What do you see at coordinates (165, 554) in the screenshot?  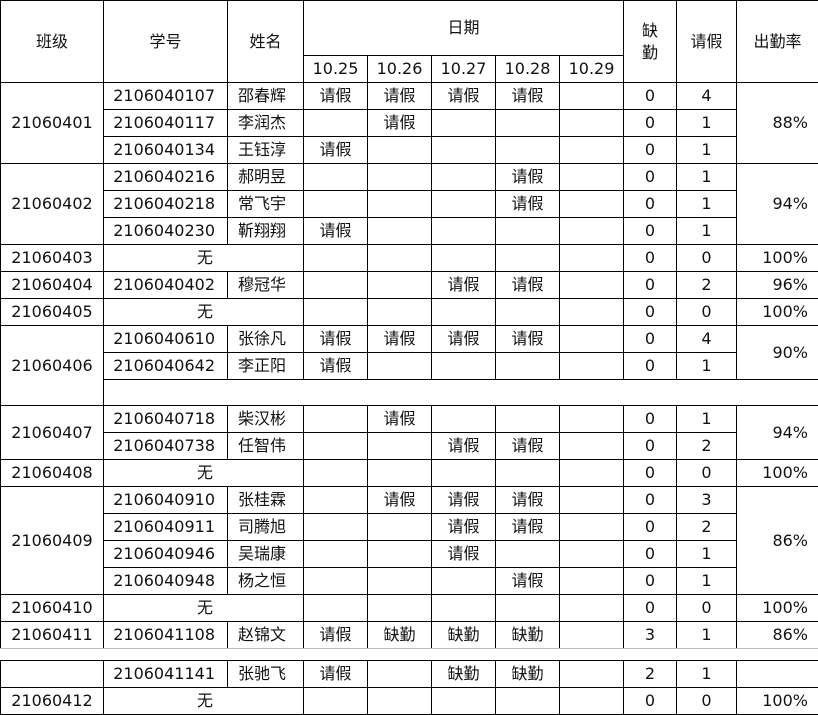 I see `student-id: 2106040946` at bounding box center [165, 554].